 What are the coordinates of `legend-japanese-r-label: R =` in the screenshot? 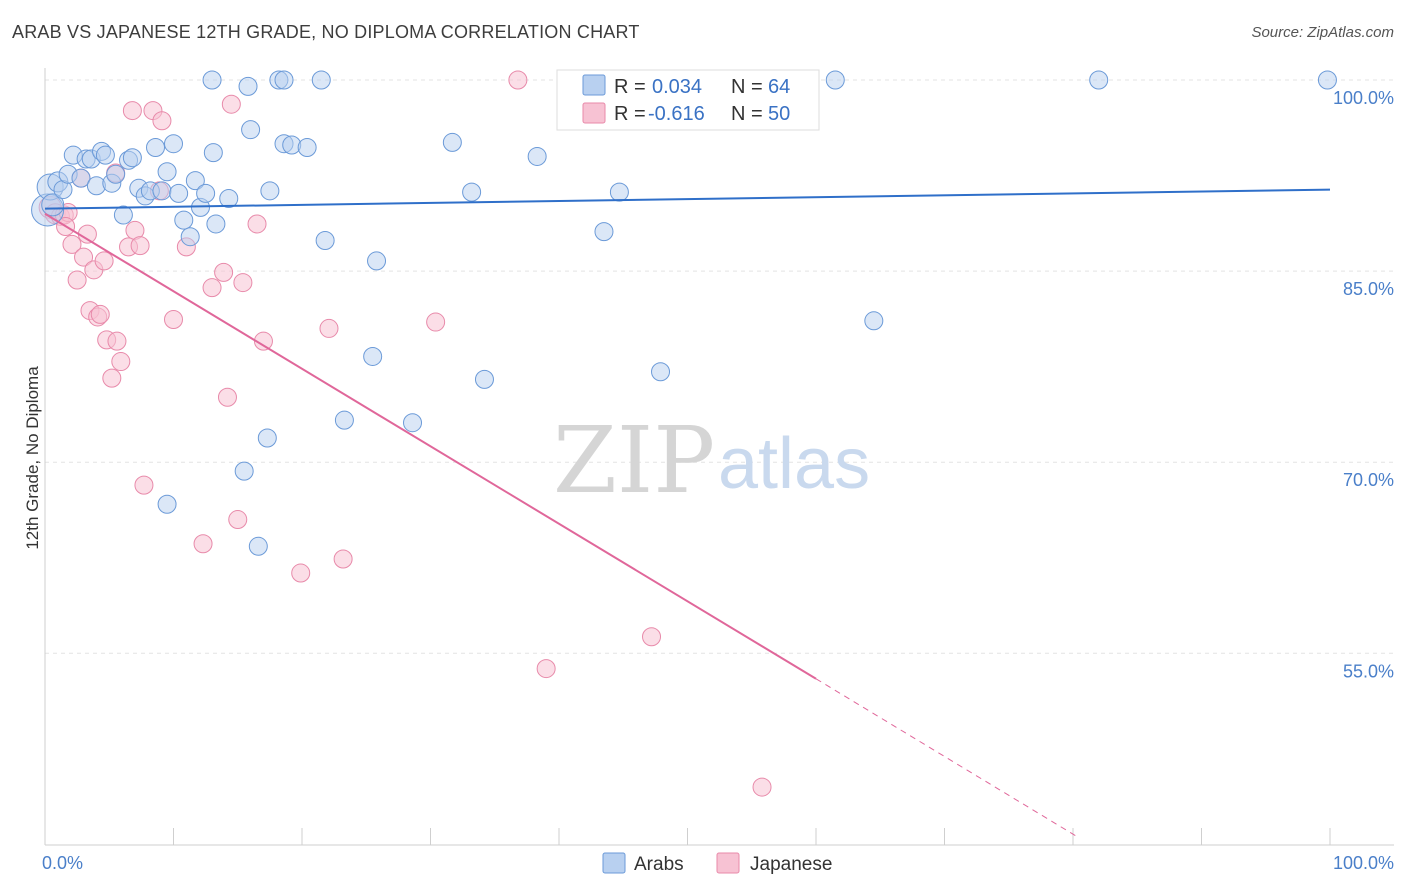 It's located at (630, 114).